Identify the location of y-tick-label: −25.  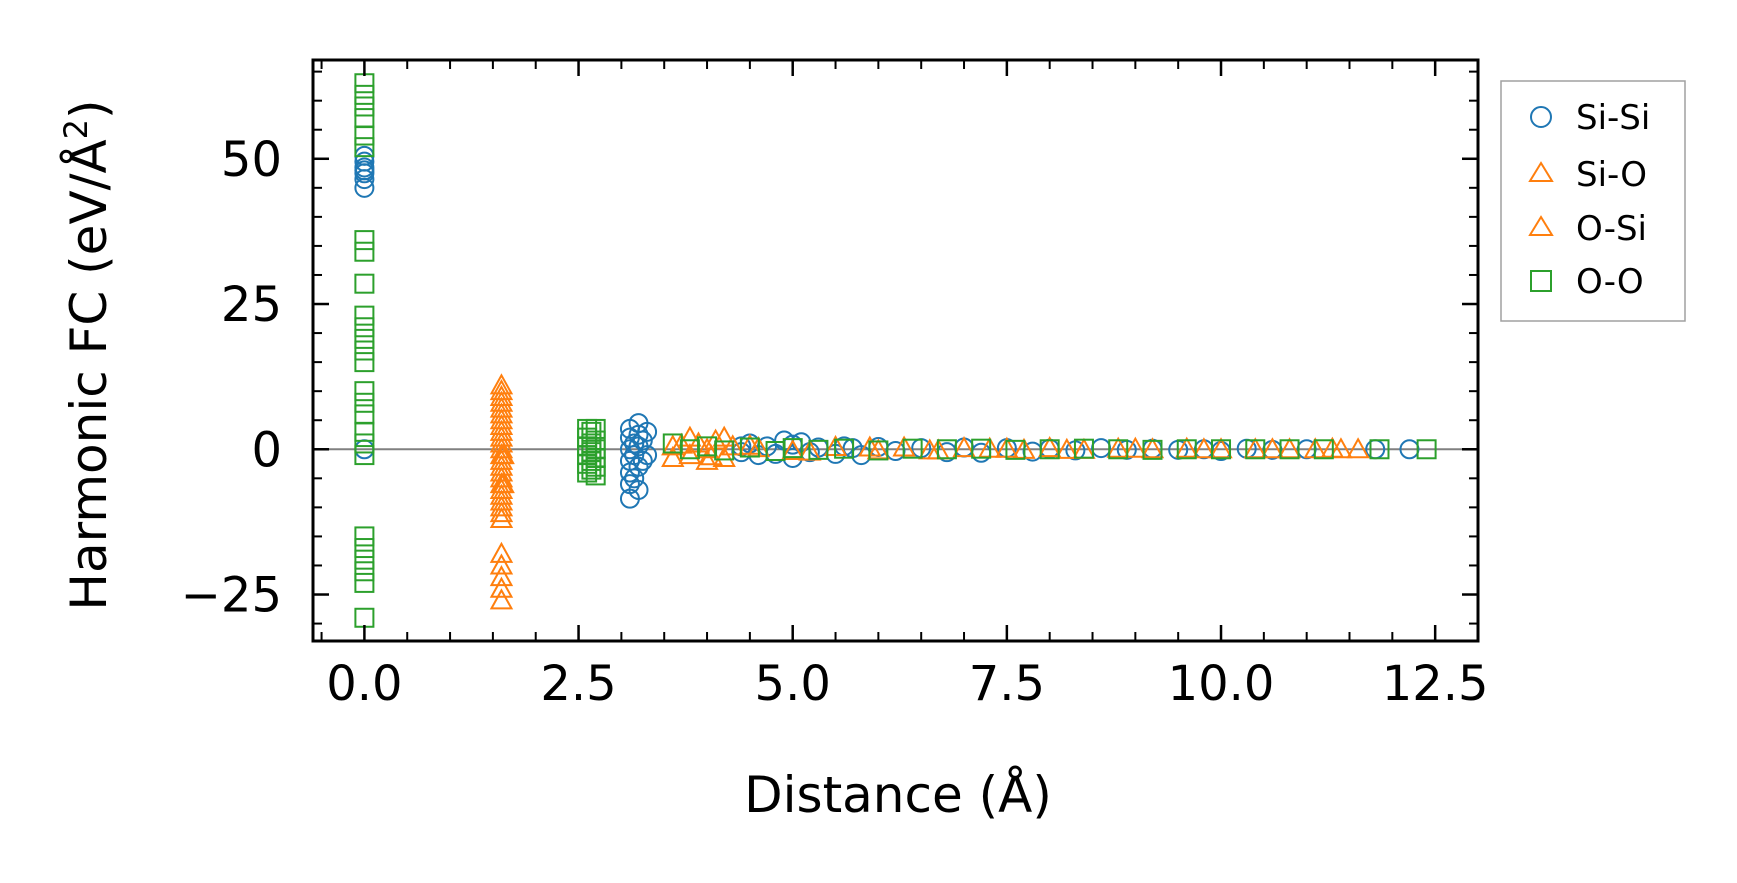
(231, 596).